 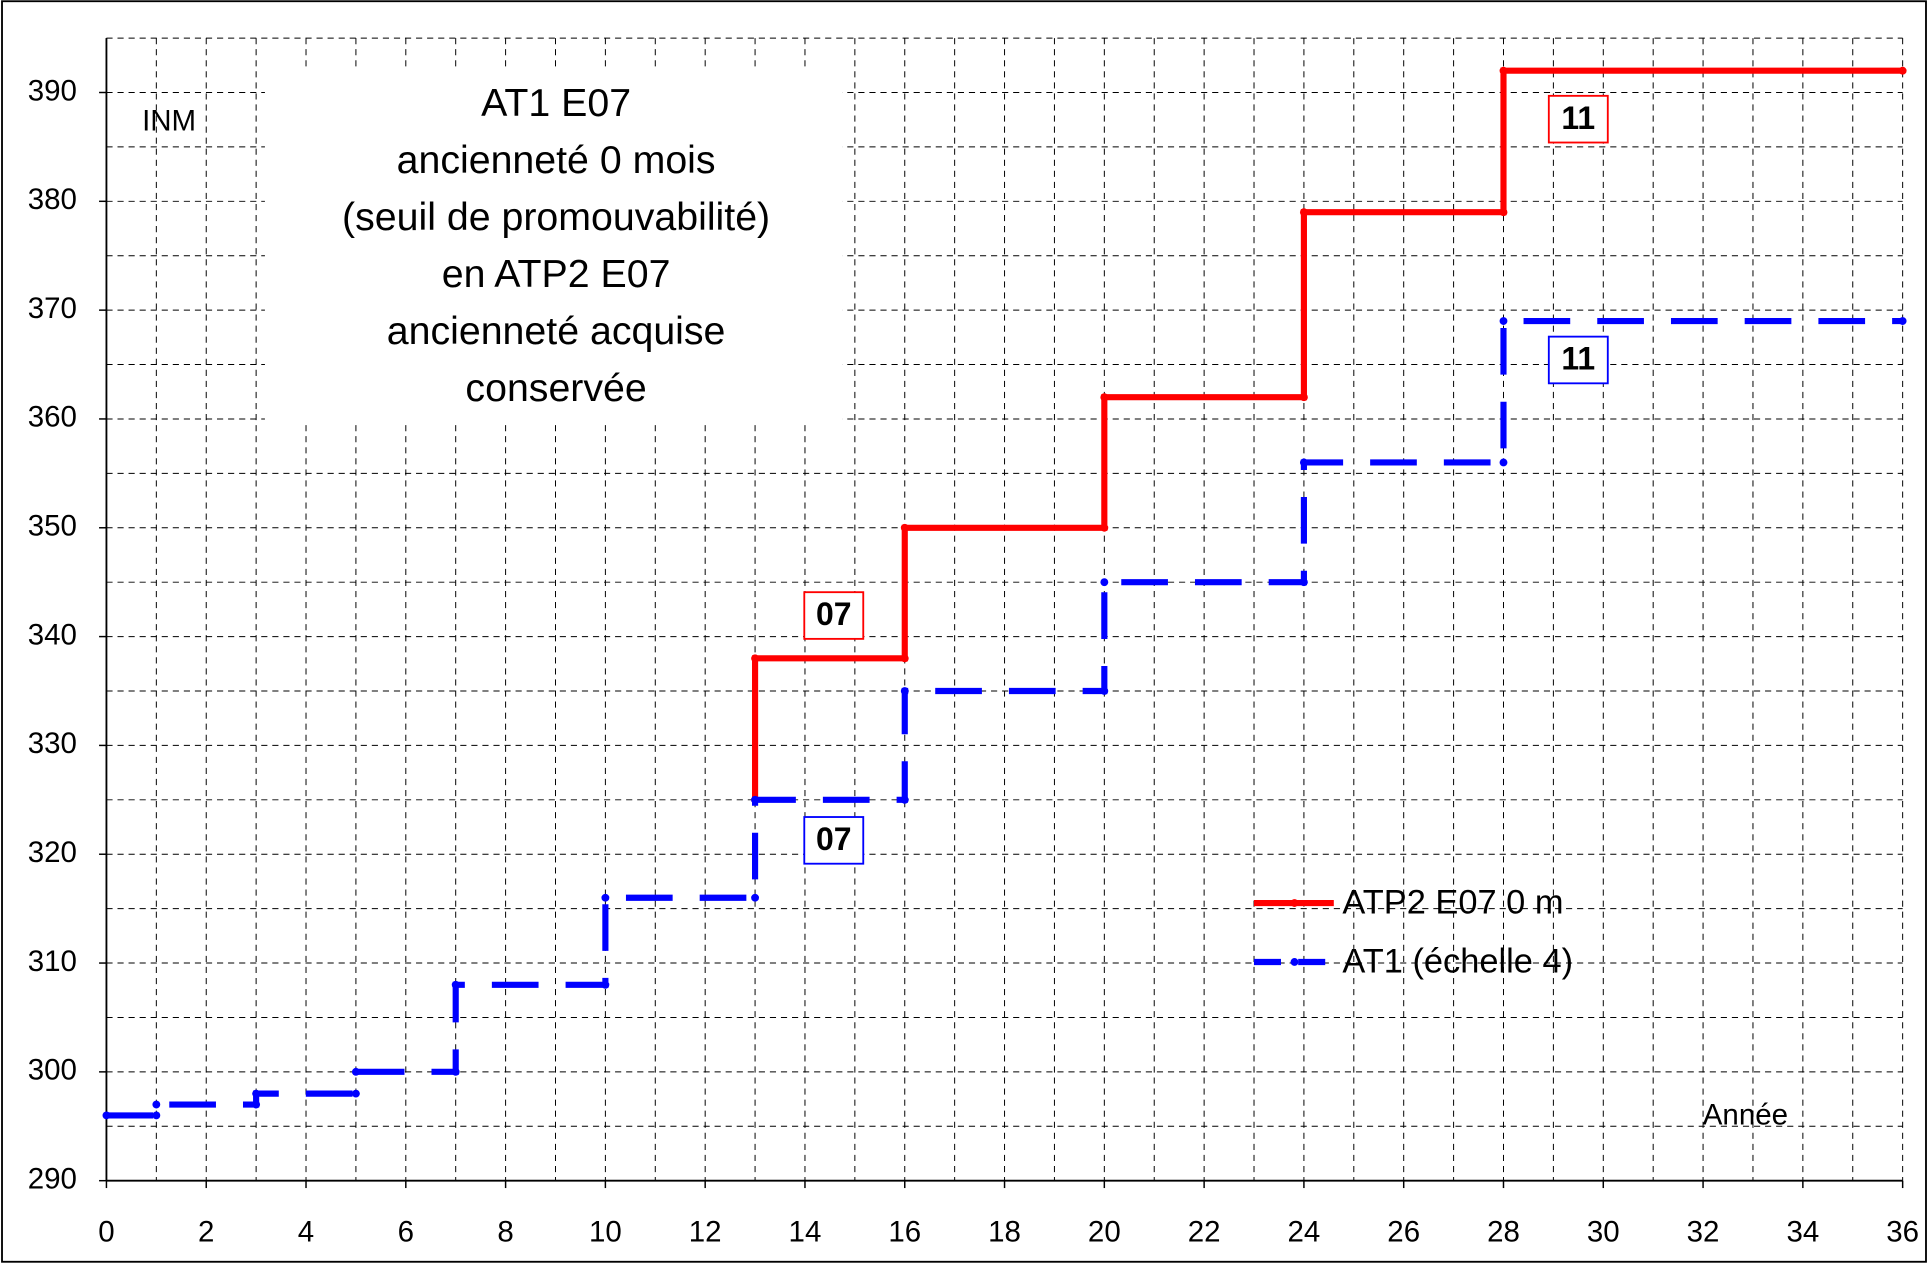 I want to click on y-tick-label: 340, so click(x=52, y=634).